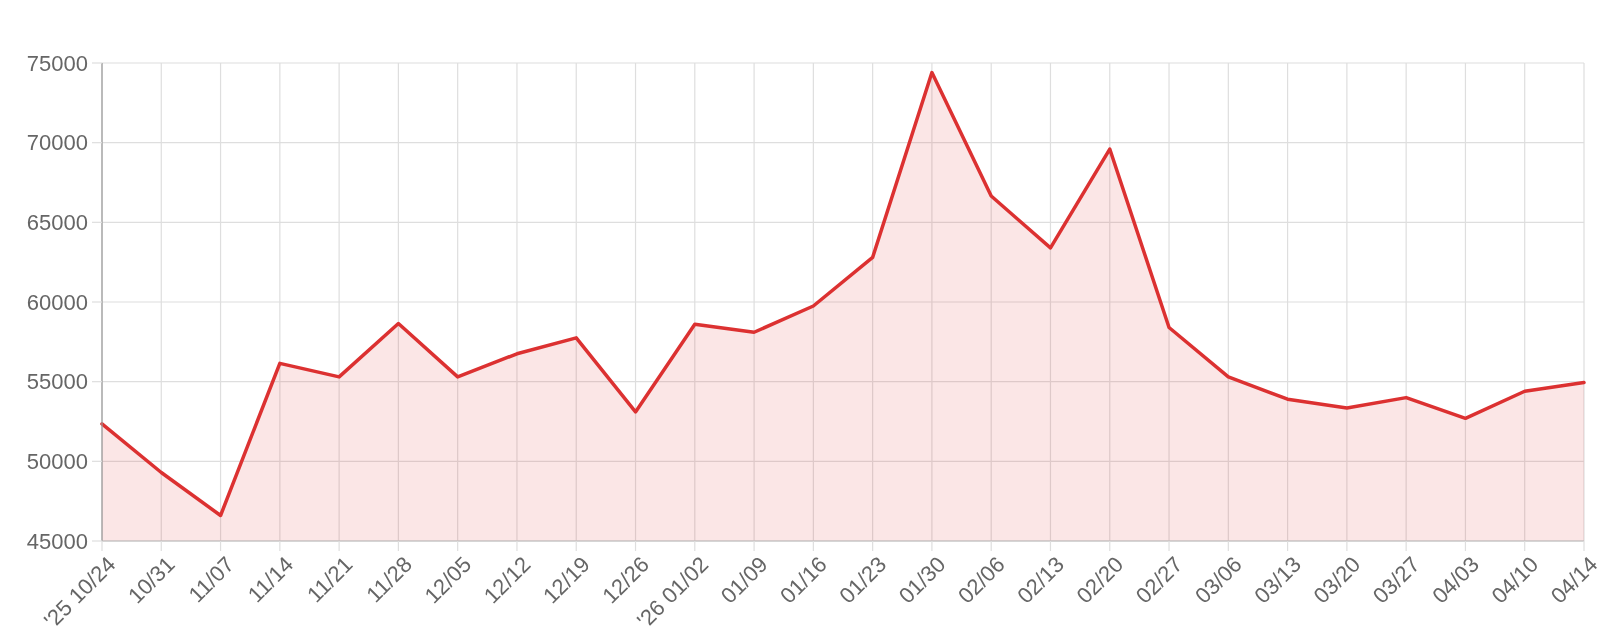 The width and height of the screenshot is (1600, 640). I want to click on y-tick-label: 50000, so click(57, 462).